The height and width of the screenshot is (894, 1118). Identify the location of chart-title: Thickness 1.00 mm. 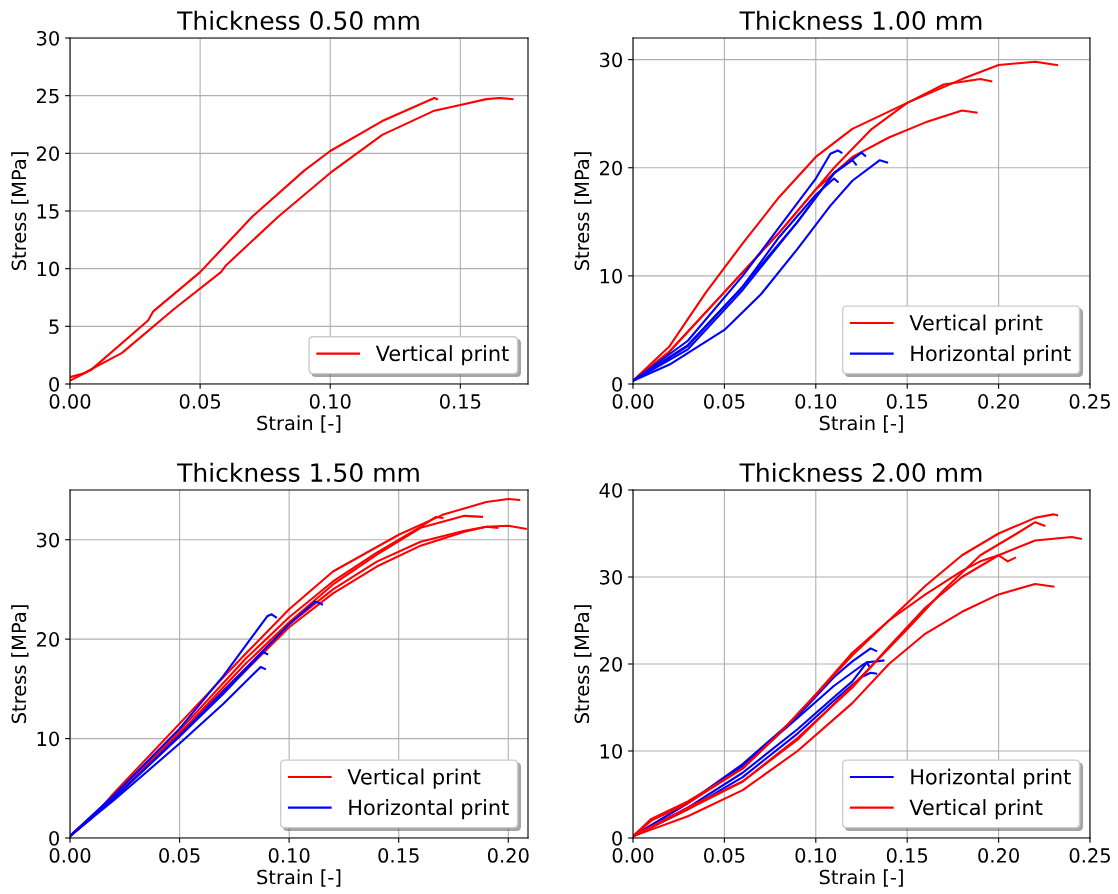
(860, 20).